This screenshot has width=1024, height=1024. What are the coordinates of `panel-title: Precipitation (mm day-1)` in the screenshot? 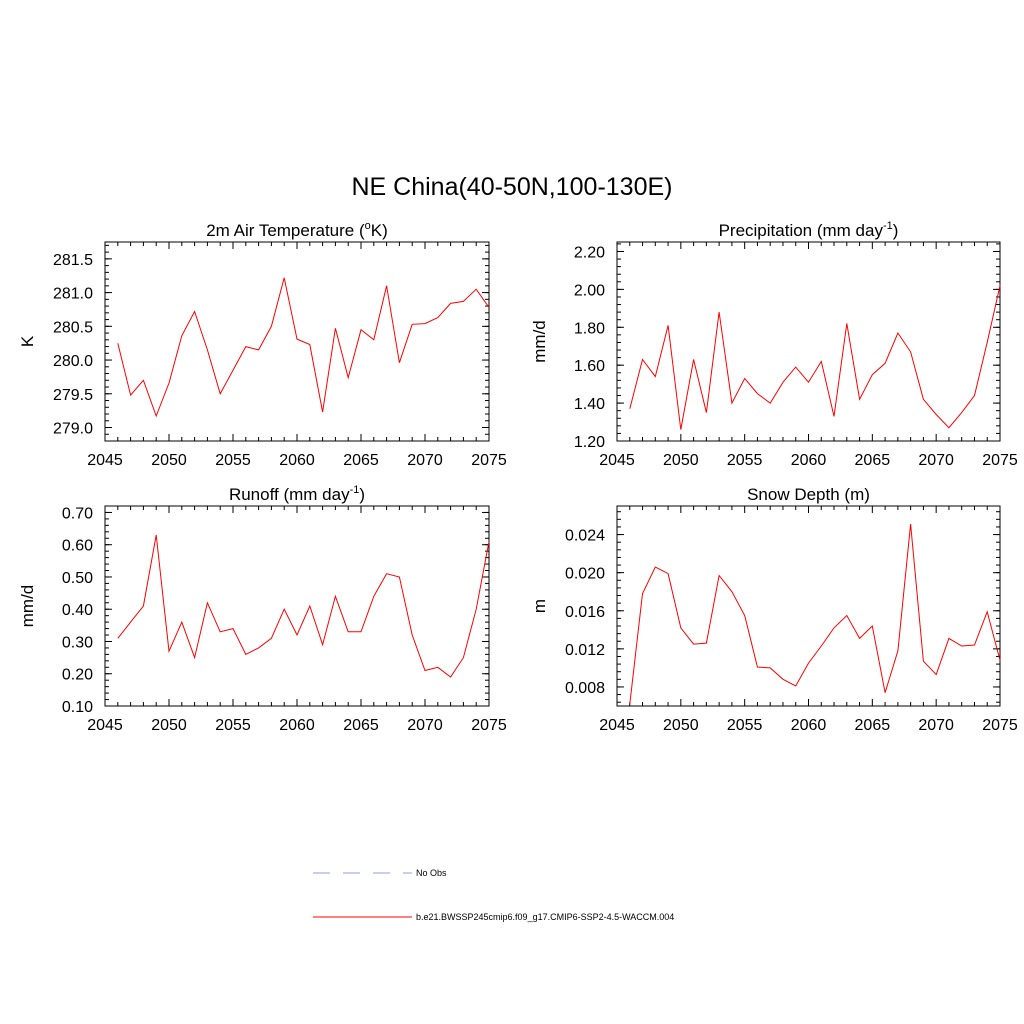 It's located at (809, 230).